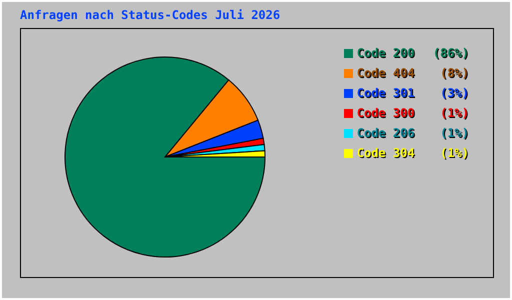 This screenshot has width=512, height=300. Describe the element at coordinates (385, 133) in the screenshot. I see `legend-label: Code 206` at that location.